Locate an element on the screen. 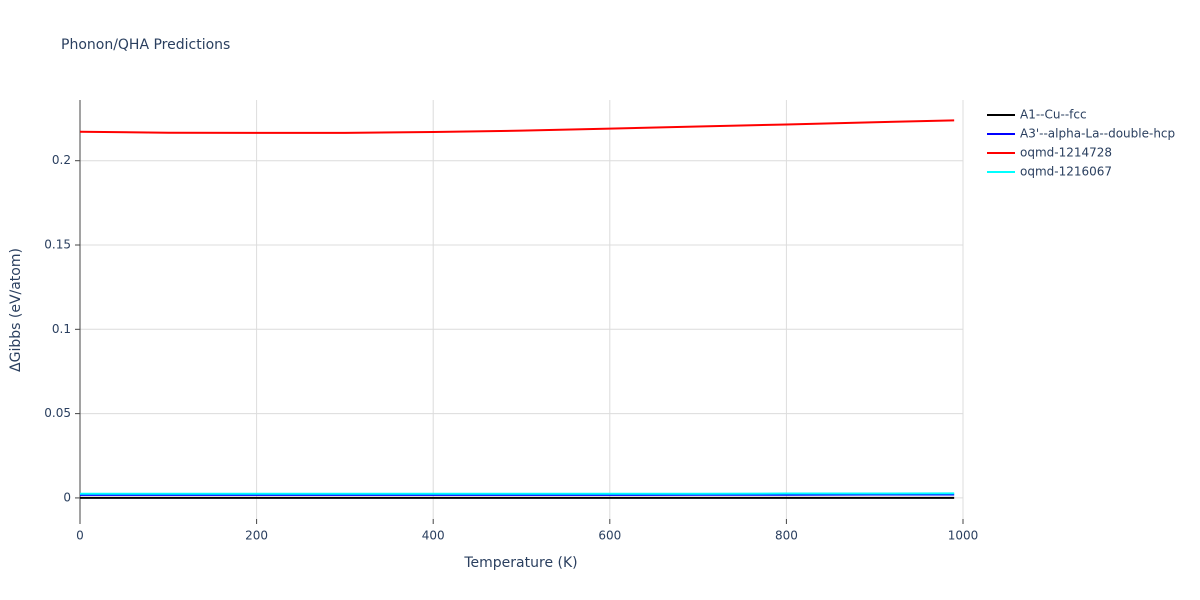 This screenshot has height=600, width=1200. x-tick-label: 800 is located at coordinates (786, 536).